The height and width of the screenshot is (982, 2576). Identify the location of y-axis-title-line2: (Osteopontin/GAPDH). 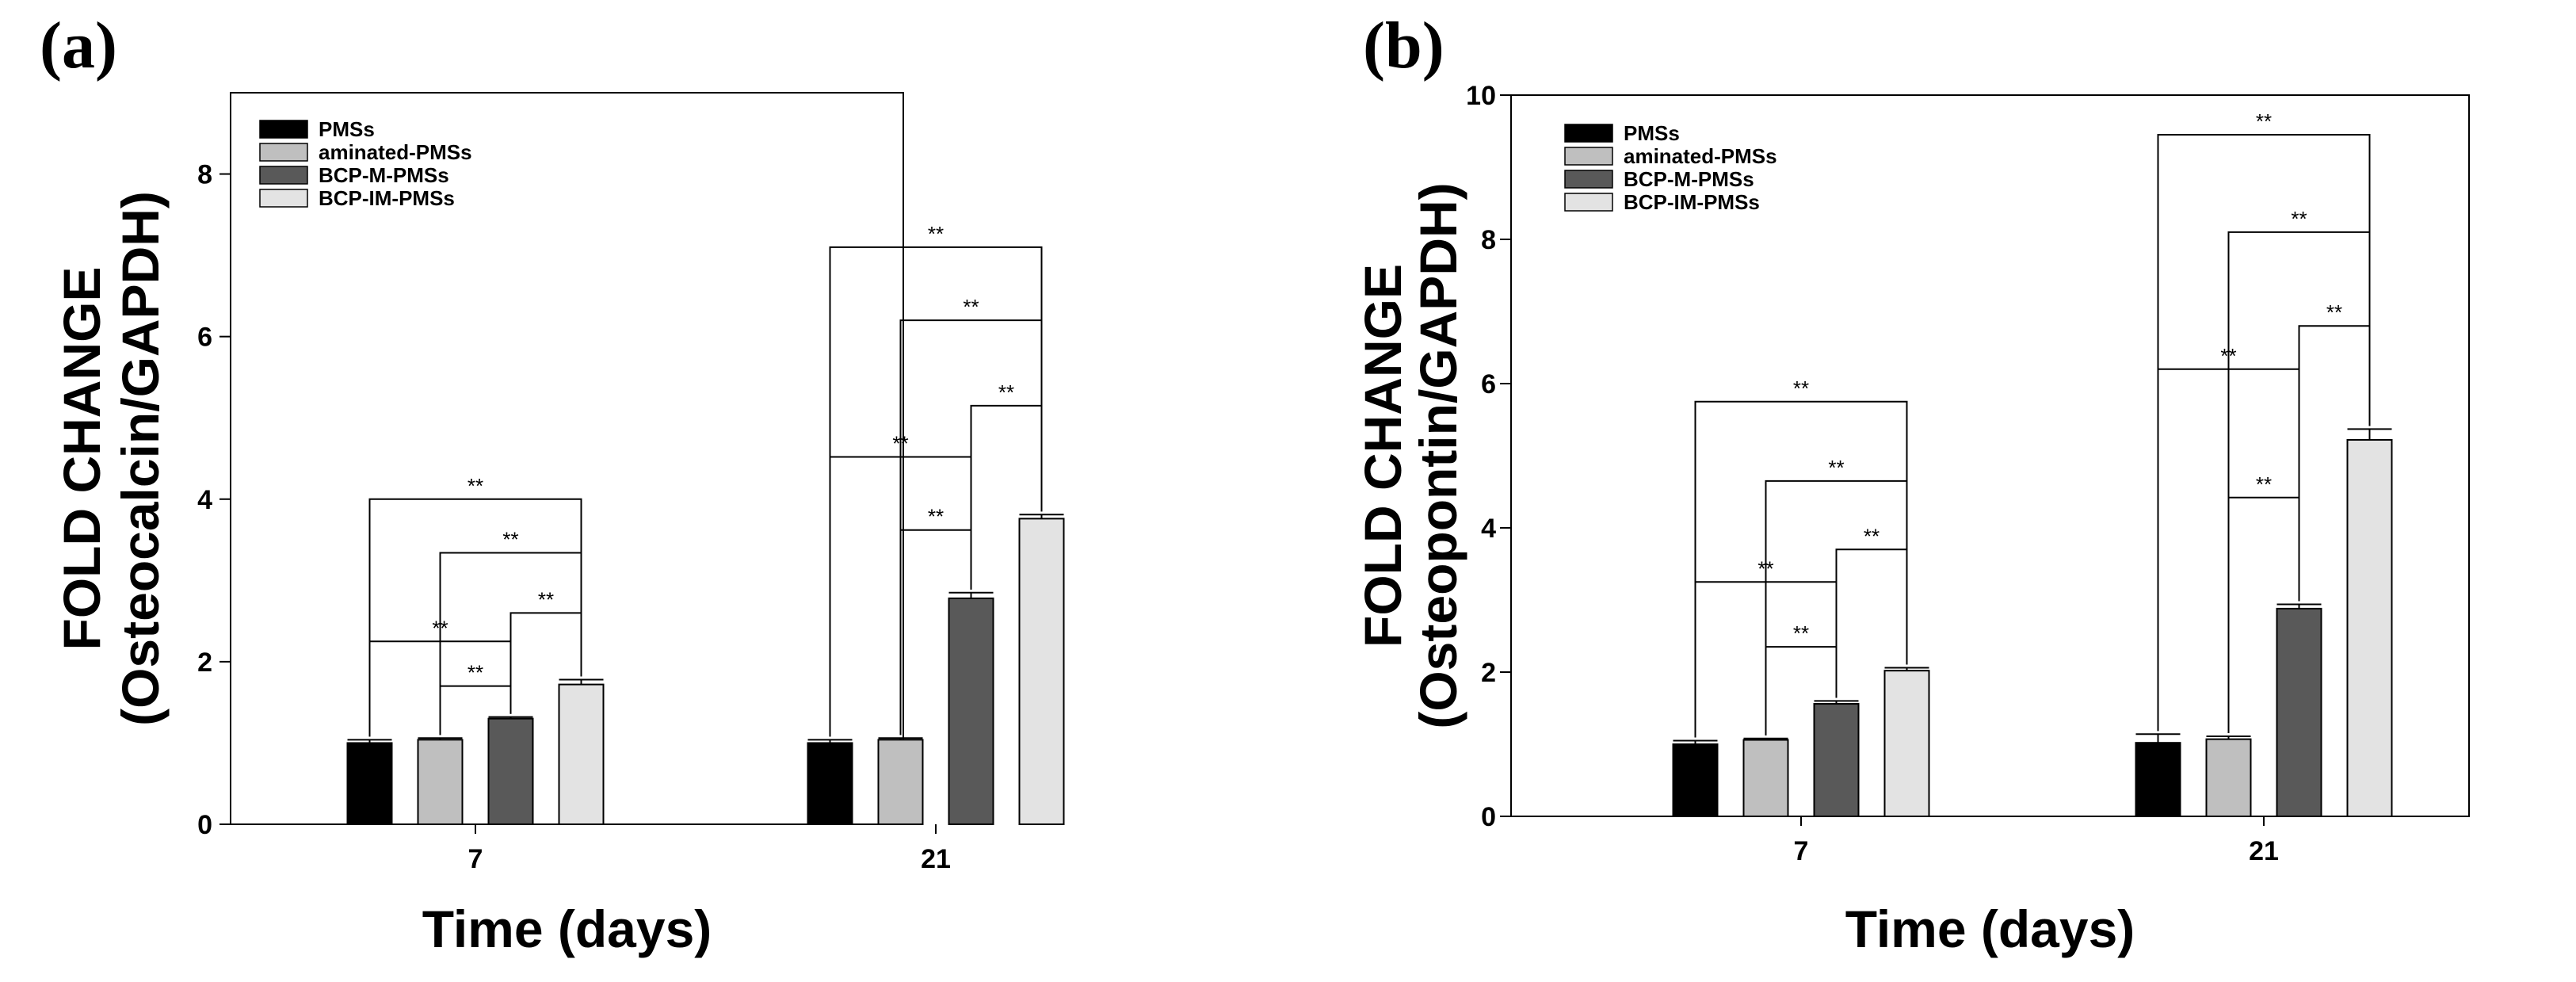
(1438, 455).